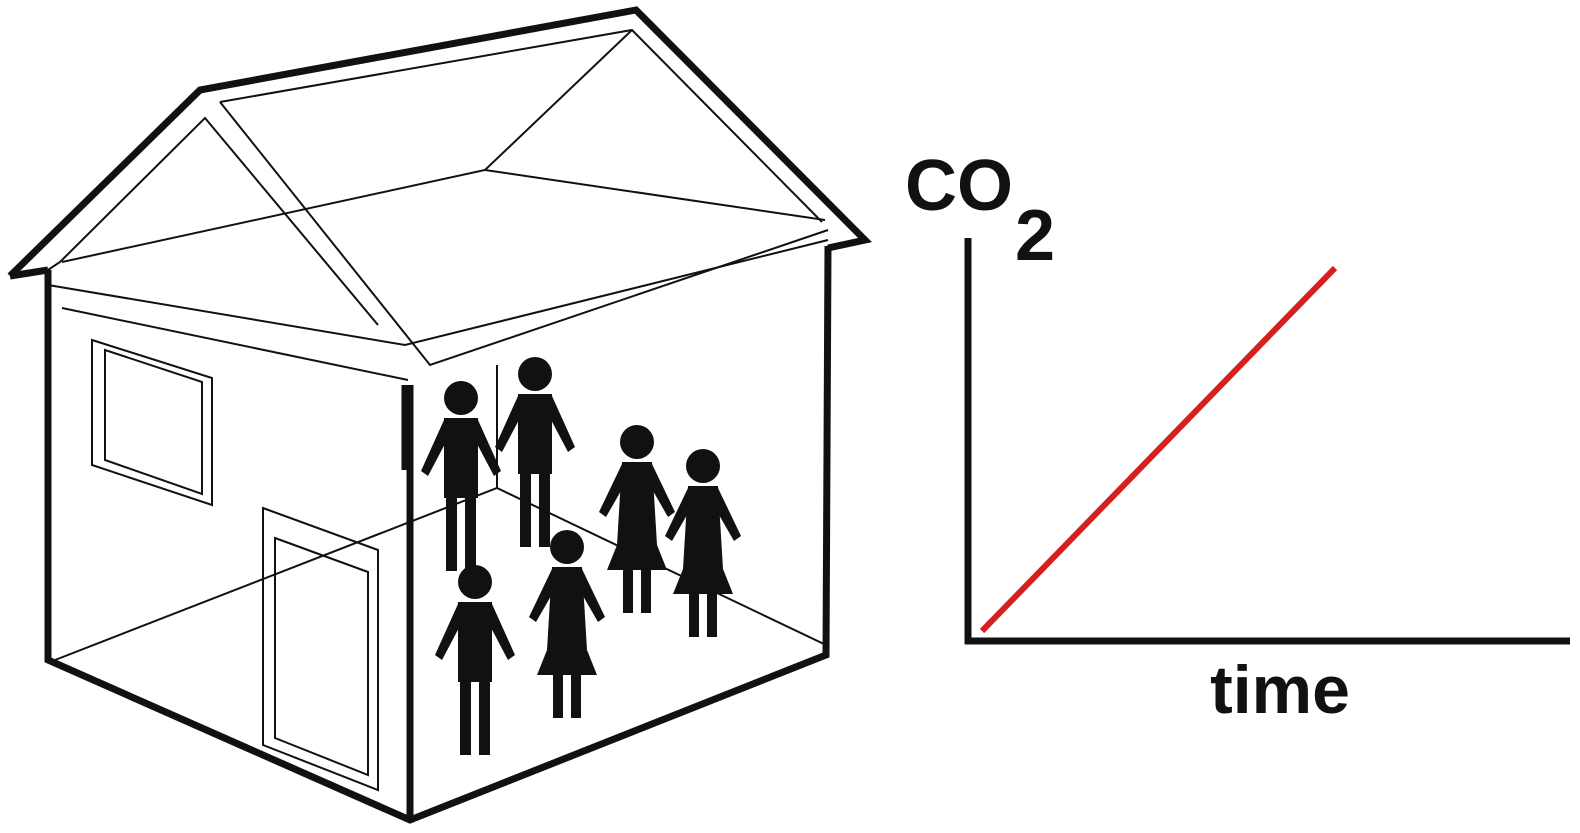 Image resolution: width=1580 pixels, height=833 pixels. Describe the element at coordinates (29, 273) in the screenshot. I see `roof-eave` at that location.